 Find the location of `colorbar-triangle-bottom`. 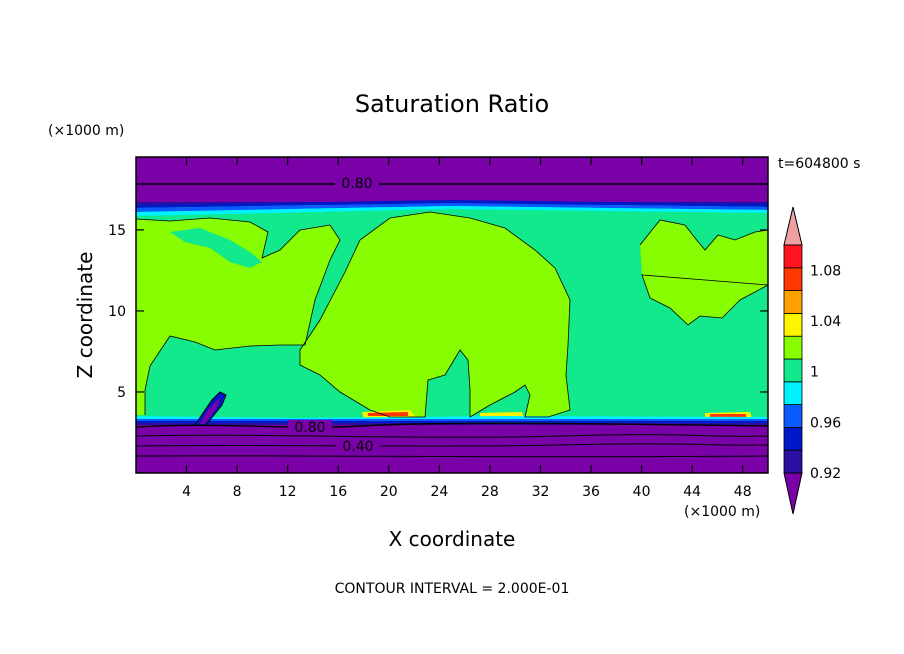

colorbar-triangle-bottom is located at coordinates (793, 493).